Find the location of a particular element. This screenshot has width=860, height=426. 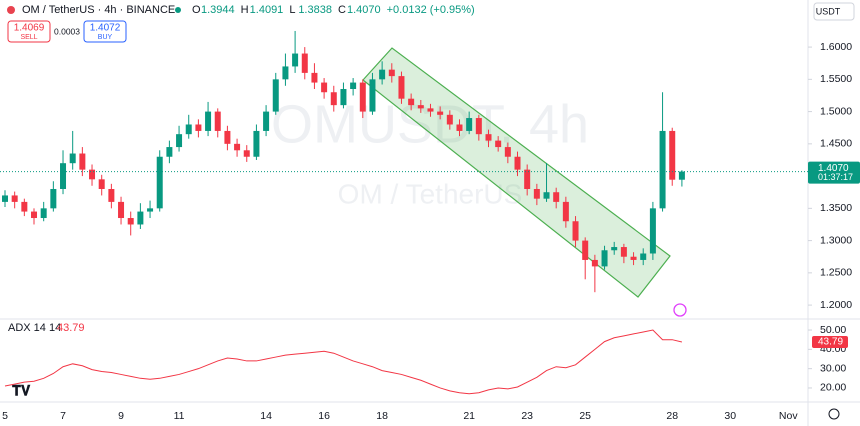

x-tick-label: 11 is located at coordinates (179, 416).